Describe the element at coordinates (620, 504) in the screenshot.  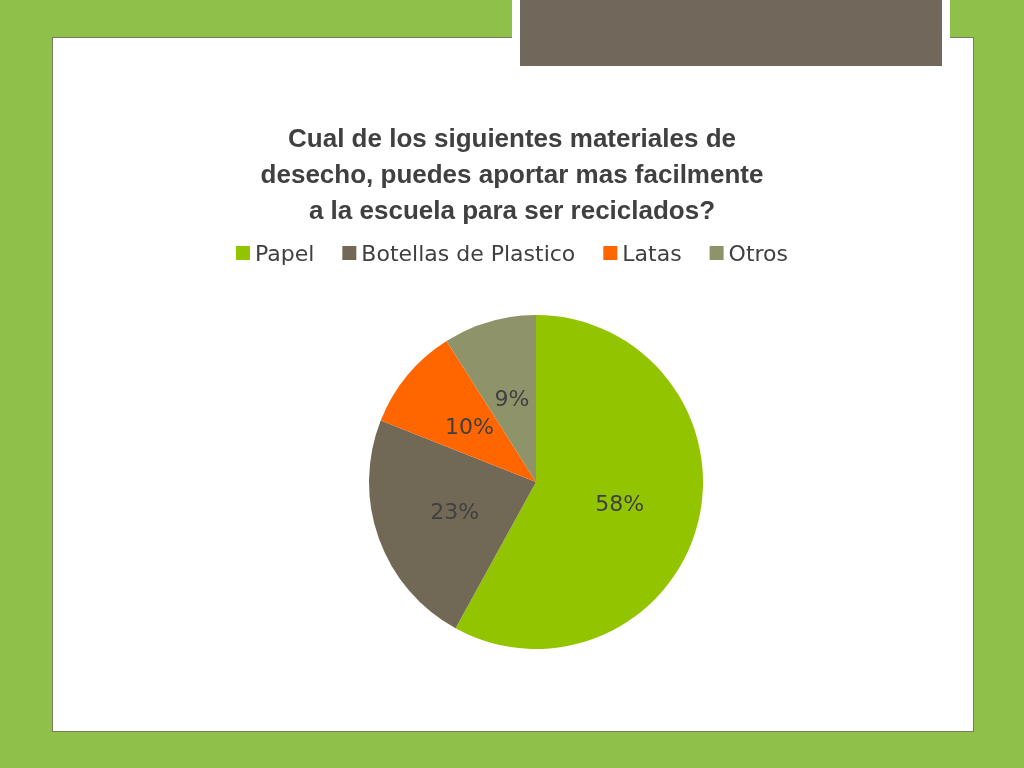
I see `data-label: 58%` at that location.